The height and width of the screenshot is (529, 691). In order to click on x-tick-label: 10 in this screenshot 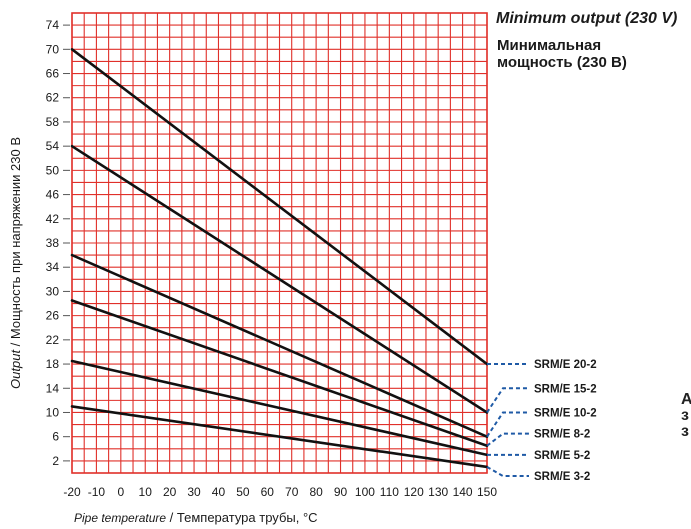, I will do `click(146, 492)`.